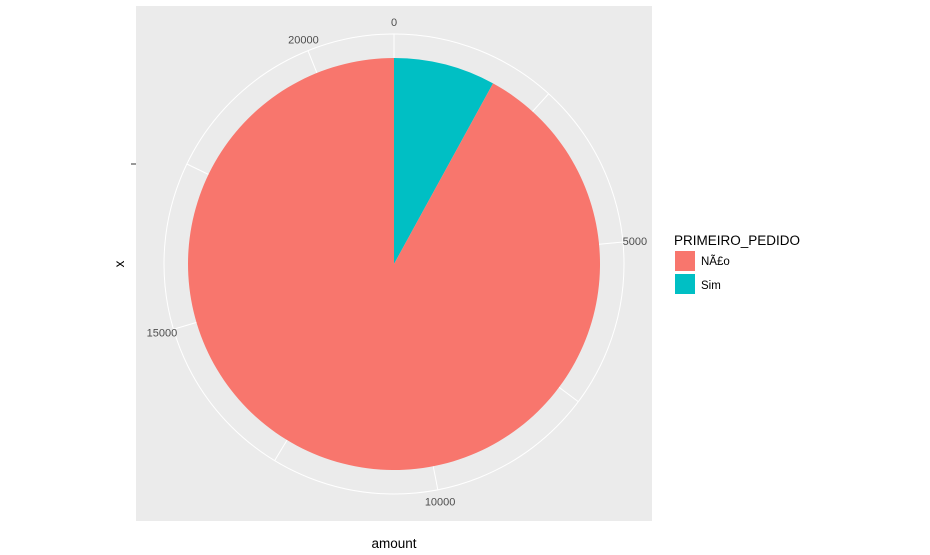 The width and height of the screenshot is (930, 555). I want to click on x-axis-title: amount, so click(393, 543).